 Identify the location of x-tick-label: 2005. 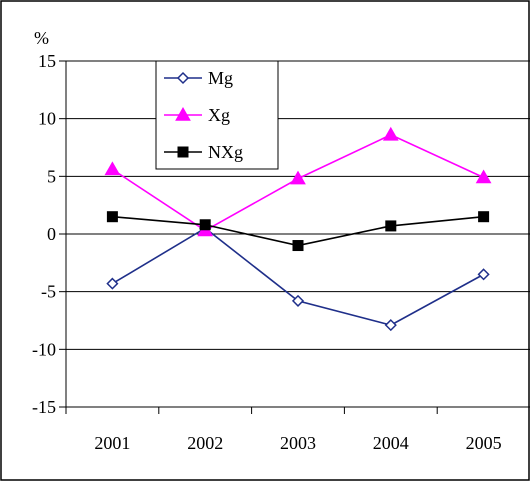
(484, 443).